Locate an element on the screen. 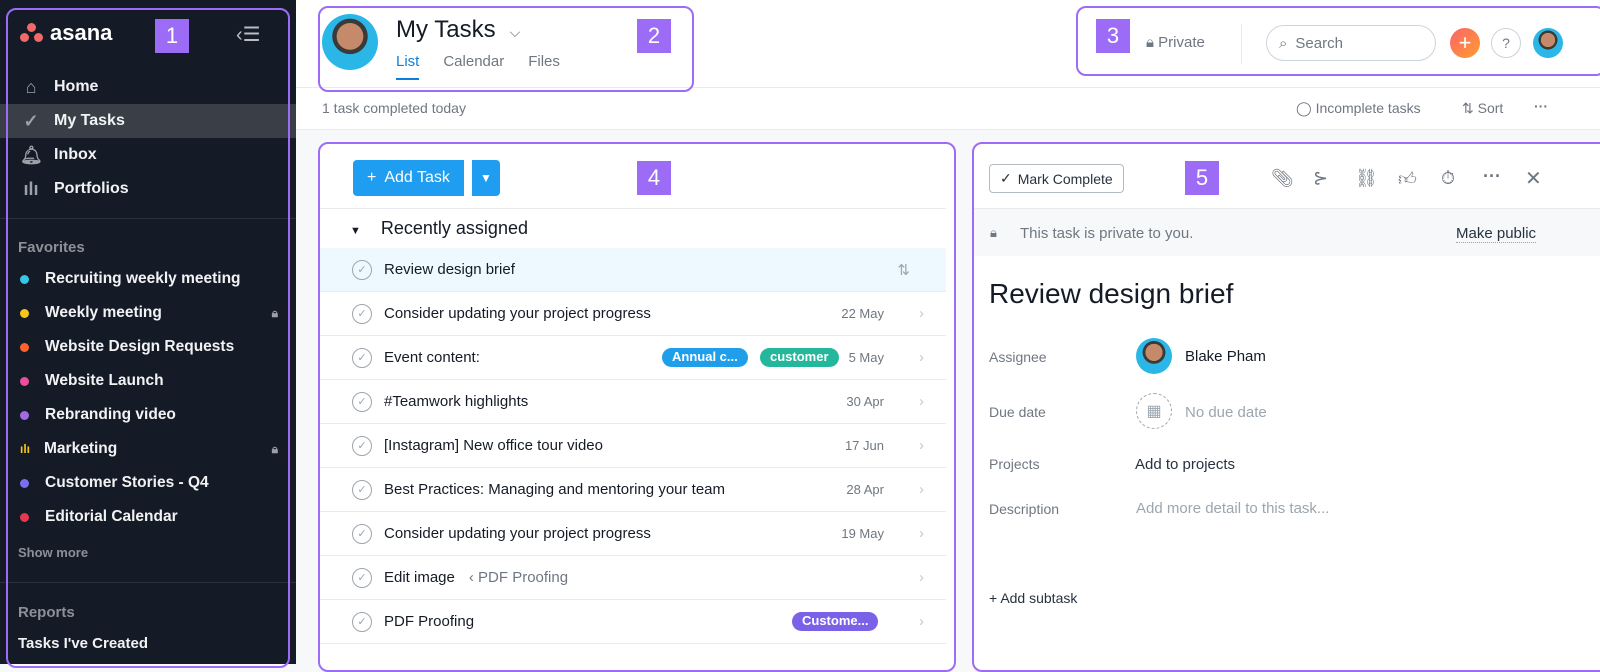 This screenshot has width=1600, height=672. calendar-icon: ▦ is located at coordinates (1154, 411).